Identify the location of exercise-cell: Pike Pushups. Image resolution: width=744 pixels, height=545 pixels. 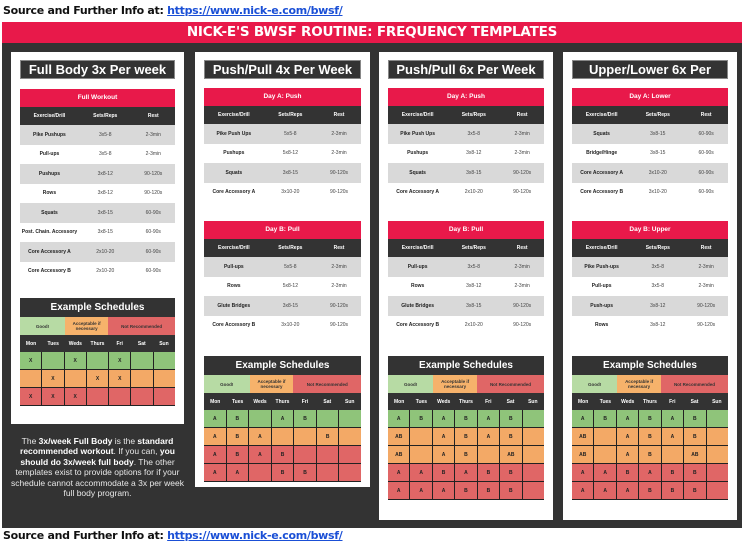
(49, 134).